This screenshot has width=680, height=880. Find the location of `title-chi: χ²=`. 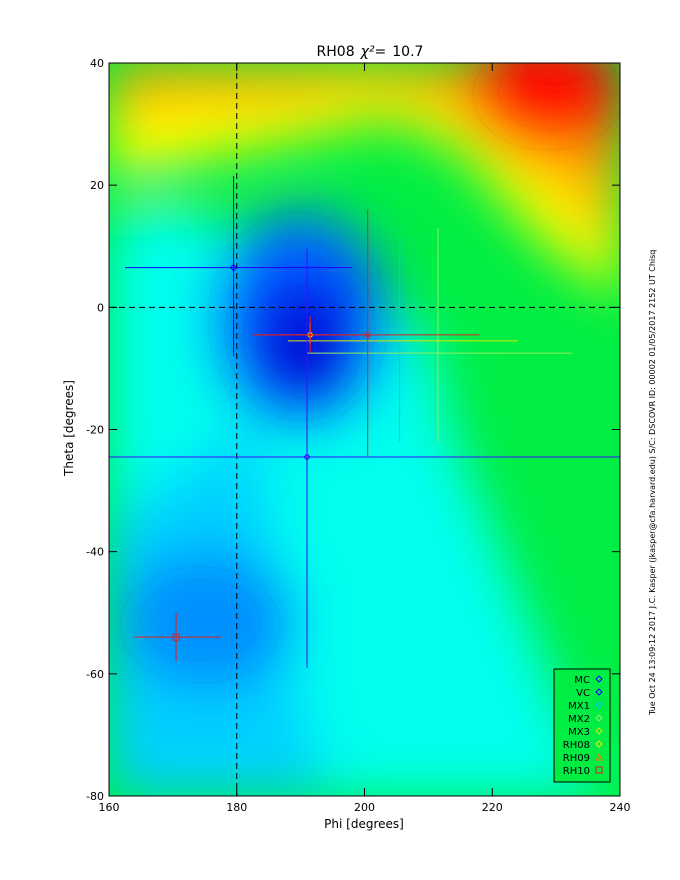

title-chi: χ²= is located at coordinates (373, 52).